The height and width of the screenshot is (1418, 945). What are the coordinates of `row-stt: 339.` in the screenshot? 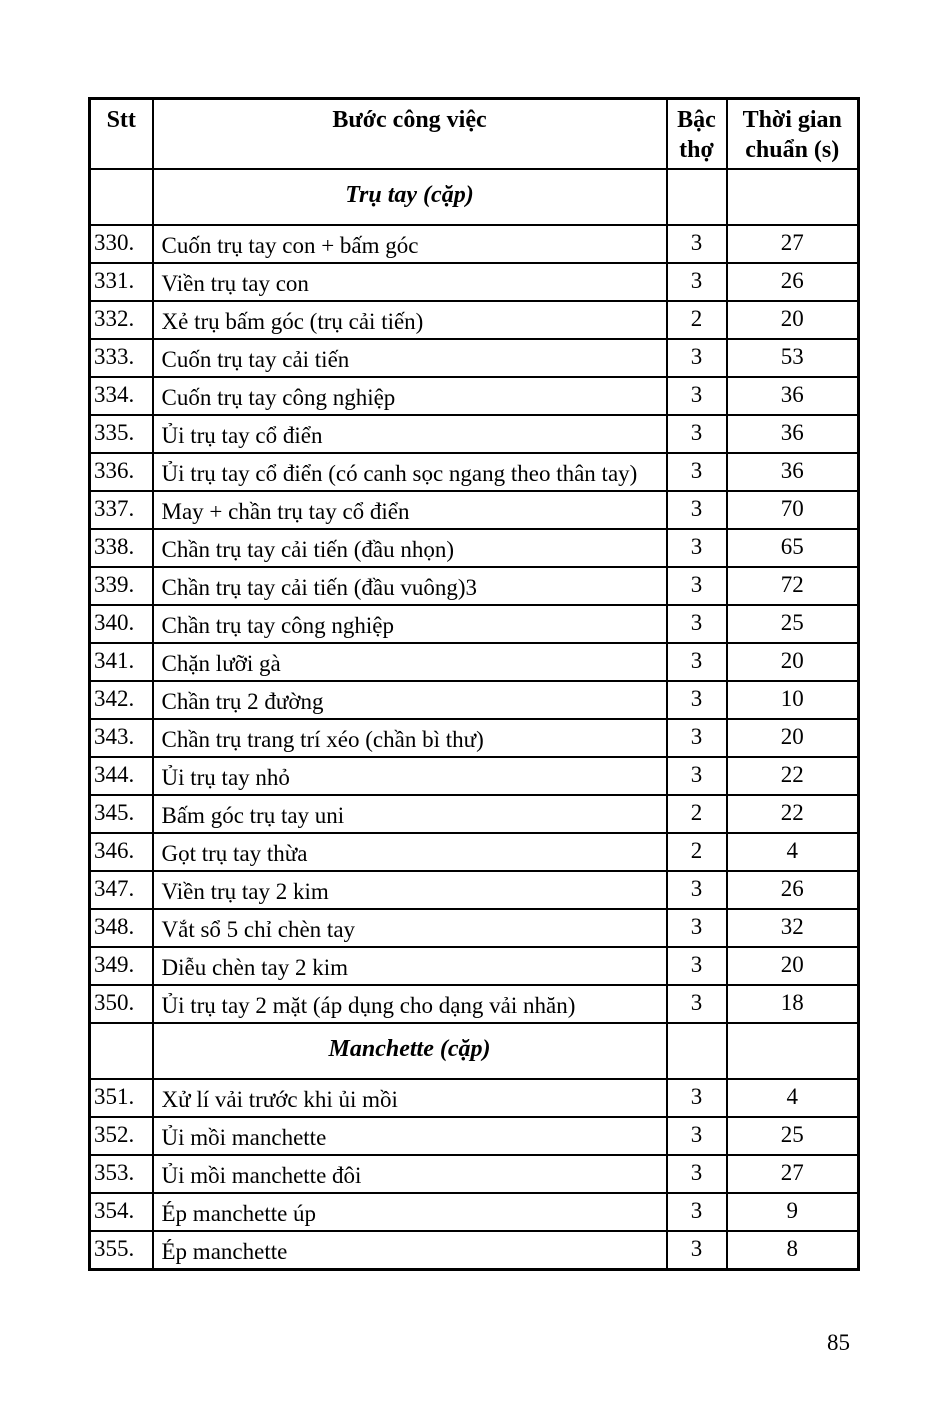 It's located at (121, 586).